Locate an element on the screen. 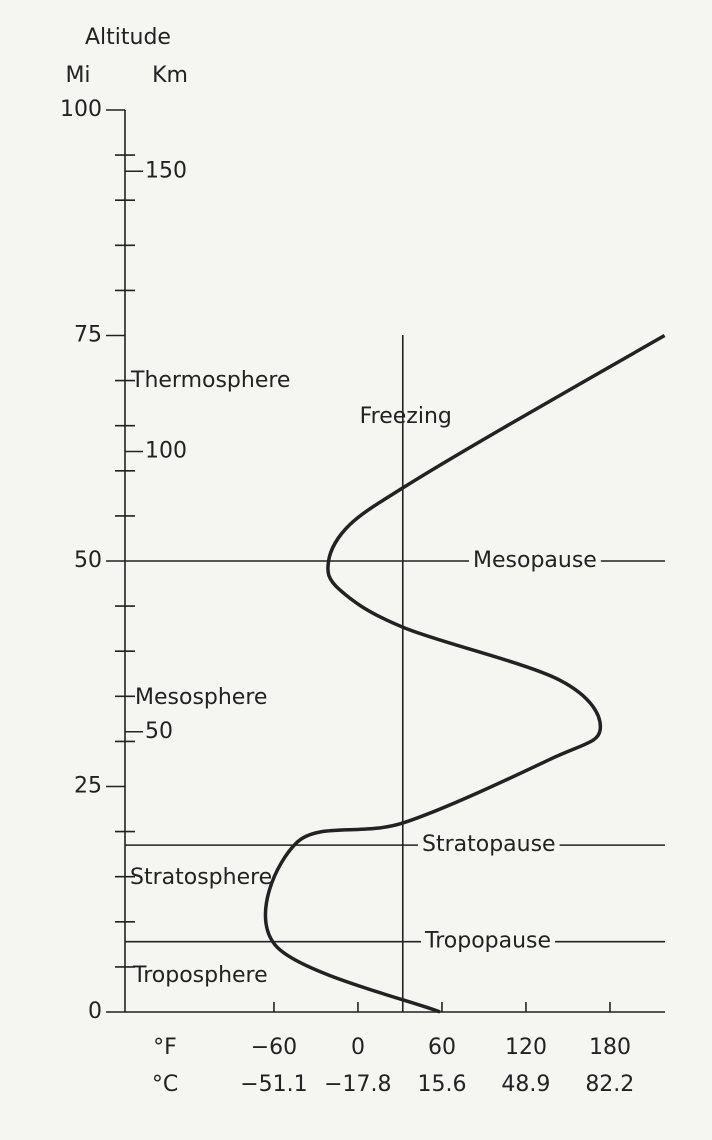  layer-label: Troposphere is located at coordinates (200, 975).